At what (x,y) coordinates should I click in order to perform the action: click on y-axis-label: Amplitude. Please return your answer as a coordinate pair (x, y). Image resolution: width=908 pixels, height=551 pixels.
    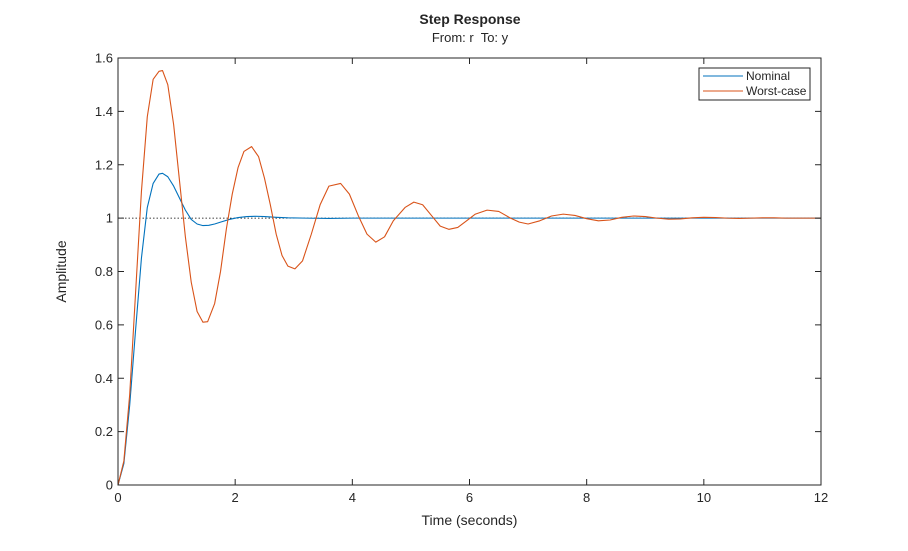
    Looking at the image, I should click on (61, 271).